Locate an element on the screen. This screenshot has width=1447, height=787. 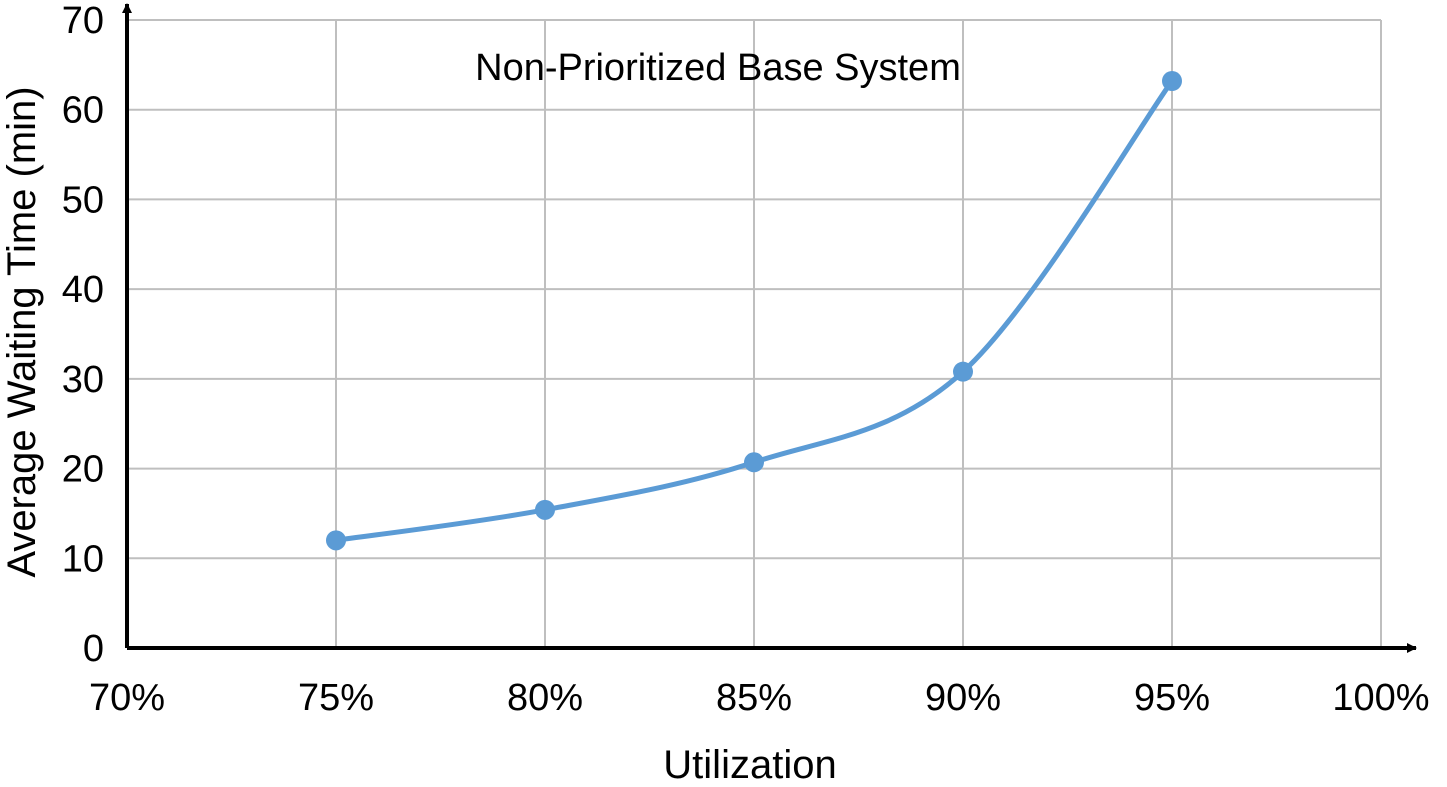
y-tick-label: 40 is located at coordinates (83, 290).